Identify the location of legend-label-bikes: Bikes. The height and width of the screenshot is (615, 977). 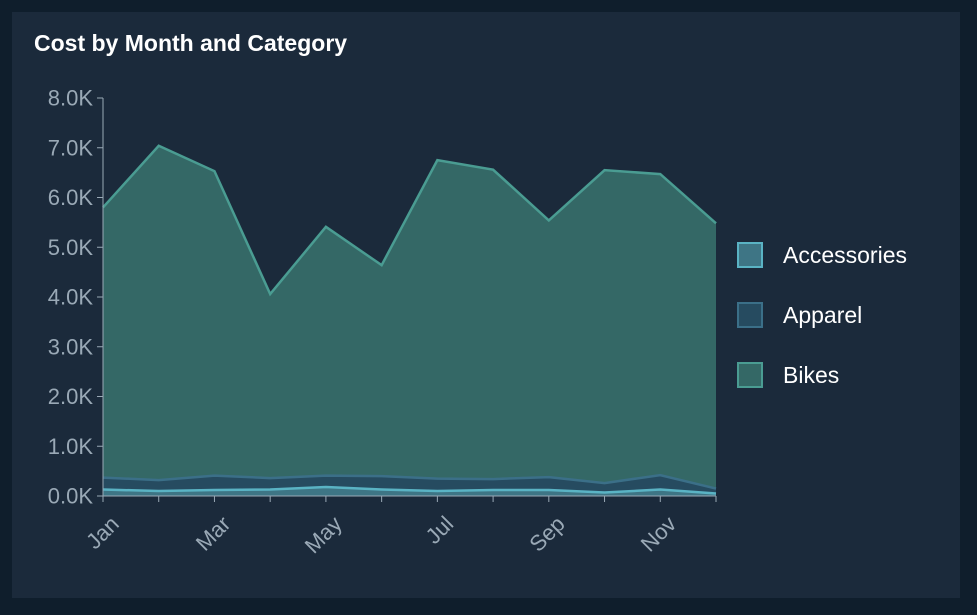
(811, 374).